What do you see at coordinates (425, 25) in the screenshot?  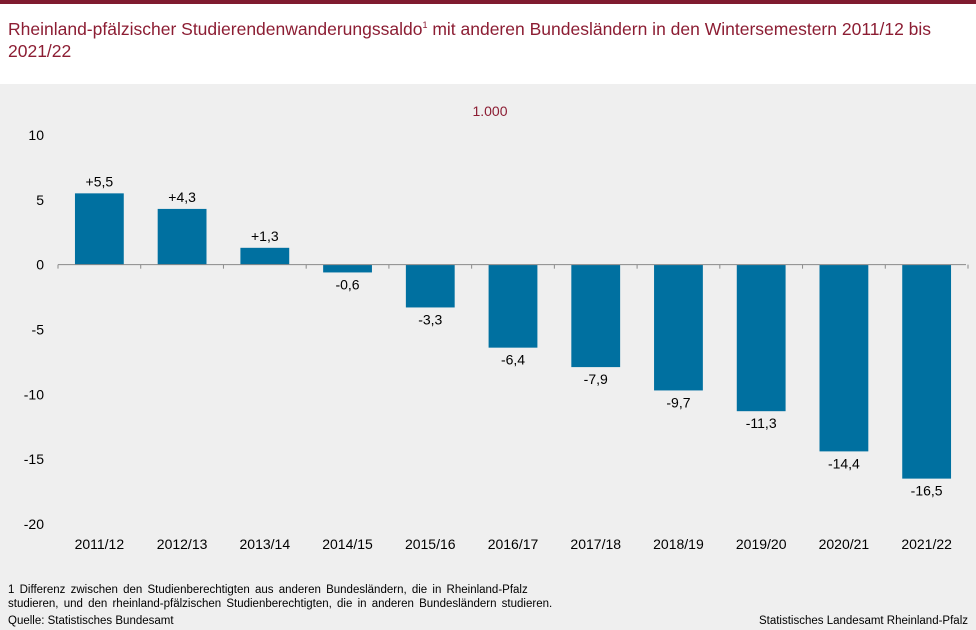 I see `title-footnote-marker: 1` at bounding box center [425, 25].